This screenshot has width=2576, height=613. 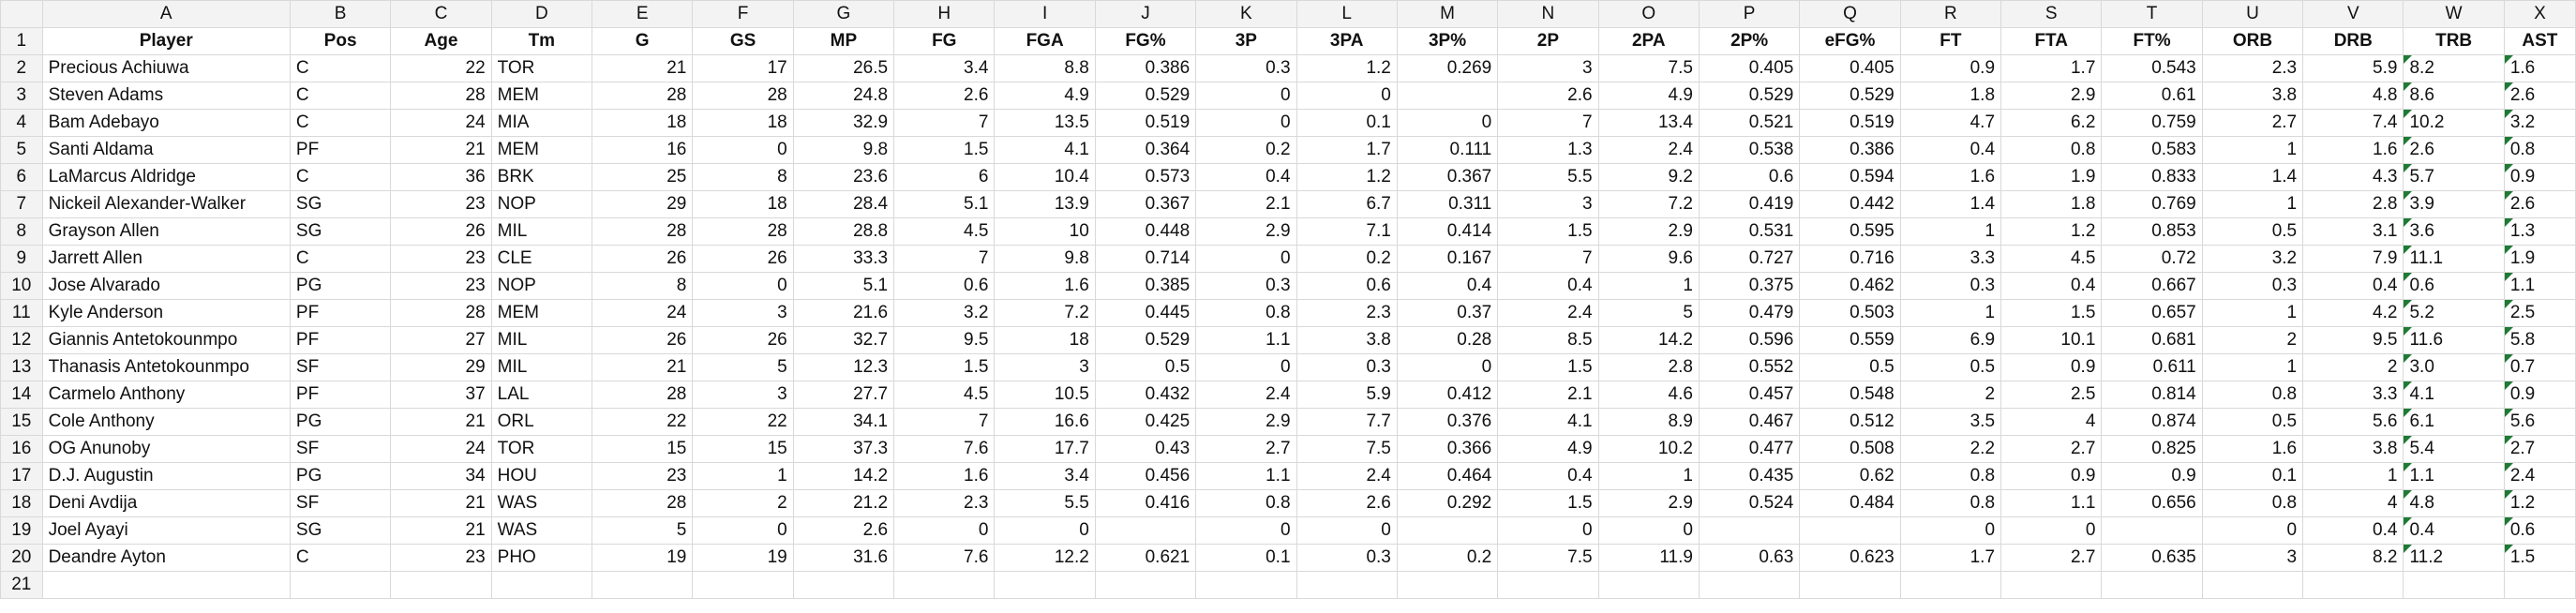 What do you see at coordinates (1648, 558) in the screenshot?
I see `table-cell: 11.9` at bounding box center [1648, 558].